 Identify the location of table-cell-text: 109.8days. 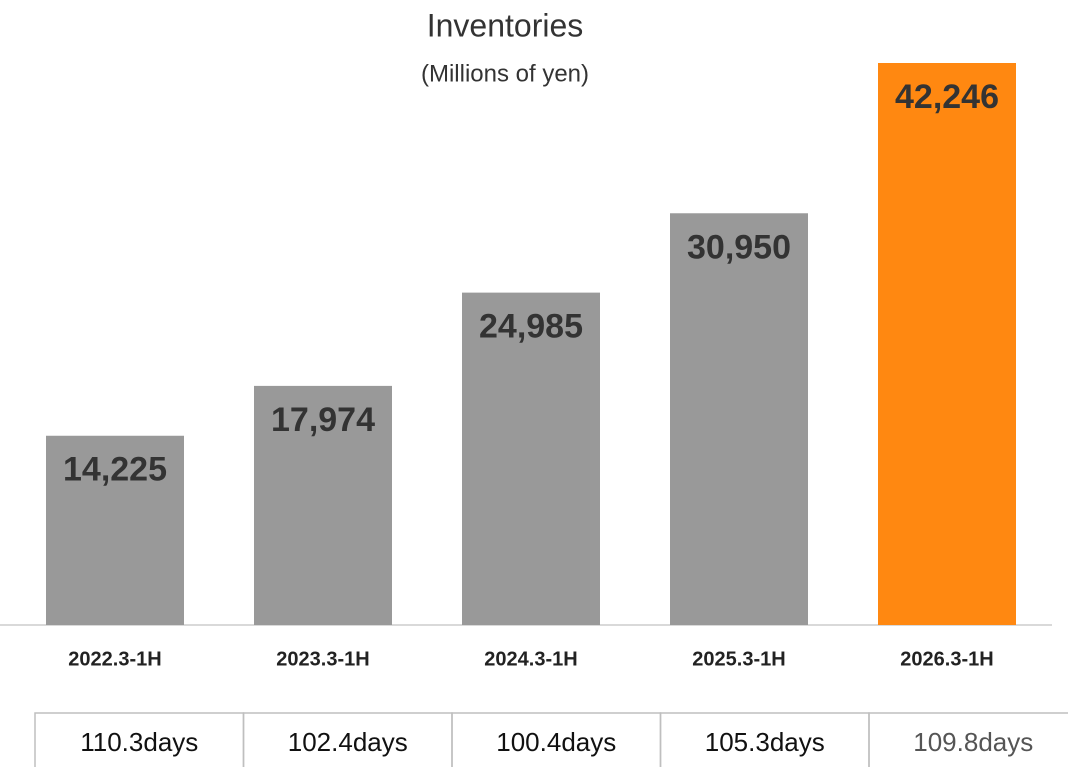
(973, 742).